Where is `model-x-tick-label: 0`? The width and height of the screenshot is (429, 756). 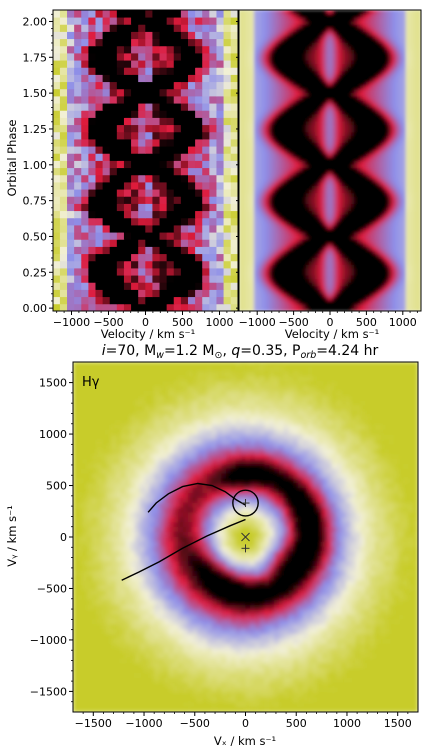 model-x-tick-label: 0 is located at coordinates (330, 322).